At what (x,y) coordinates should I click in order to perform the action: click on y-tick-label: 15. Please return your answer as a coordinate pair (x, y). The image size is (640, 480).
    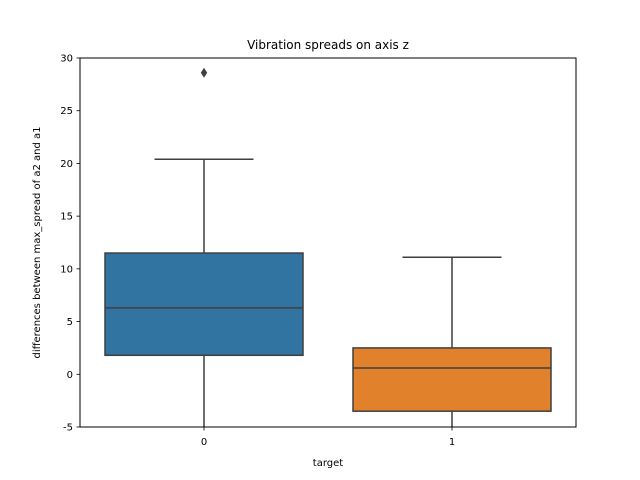
    Looking at the image, I should click on (66, 217).